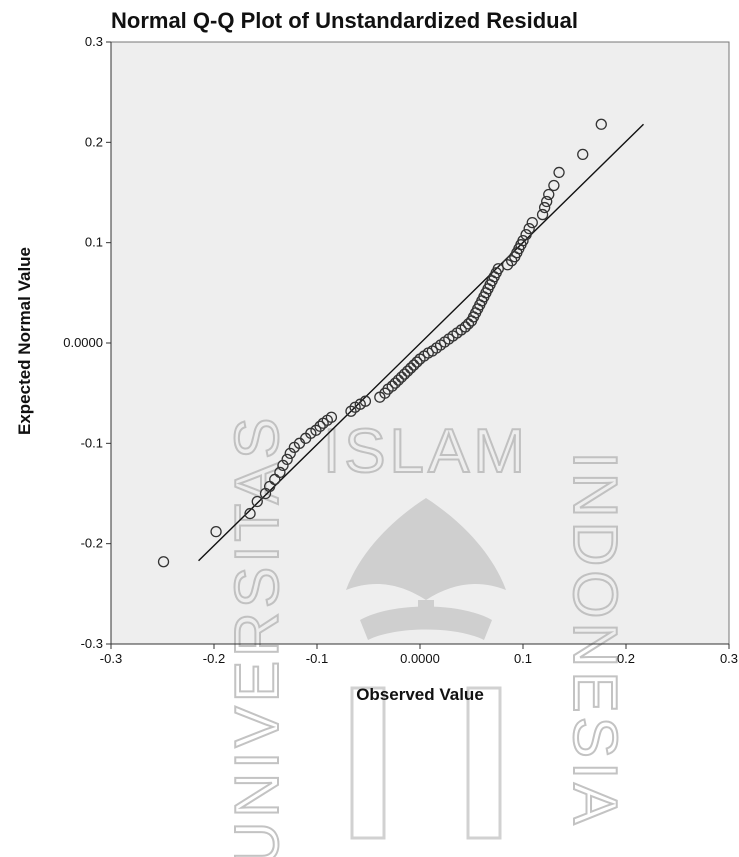 This screenshot has height=857, width=739. What do you see at coordinates (523, 658) in the screenshot?
I see `x-tick-label: 0.1` at bounding box center [523, 658].